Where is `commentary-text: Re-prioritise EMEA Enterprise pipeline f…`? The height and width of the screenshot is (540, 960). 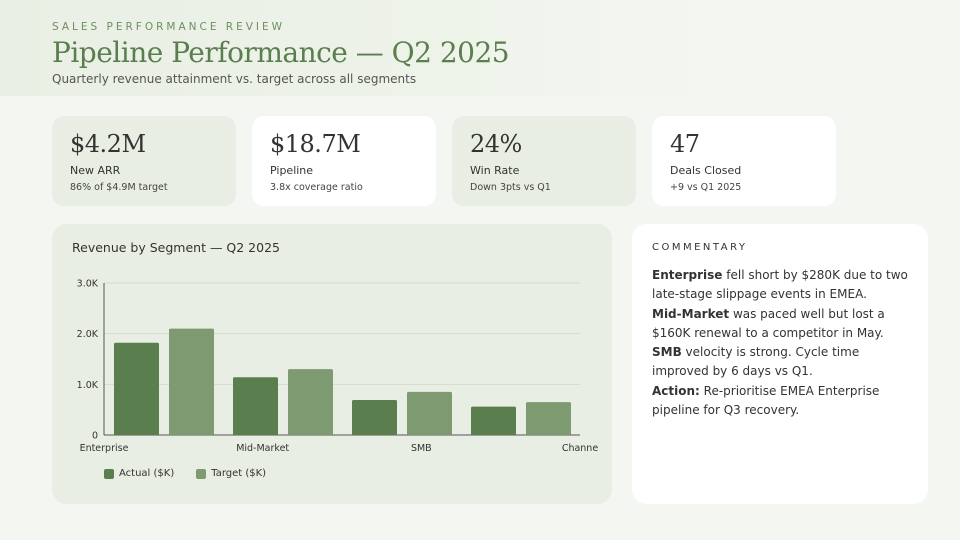 commentary-text: Re-prioritise EMEA Enterprise pipeline f… is located at coordinates (766, 400).